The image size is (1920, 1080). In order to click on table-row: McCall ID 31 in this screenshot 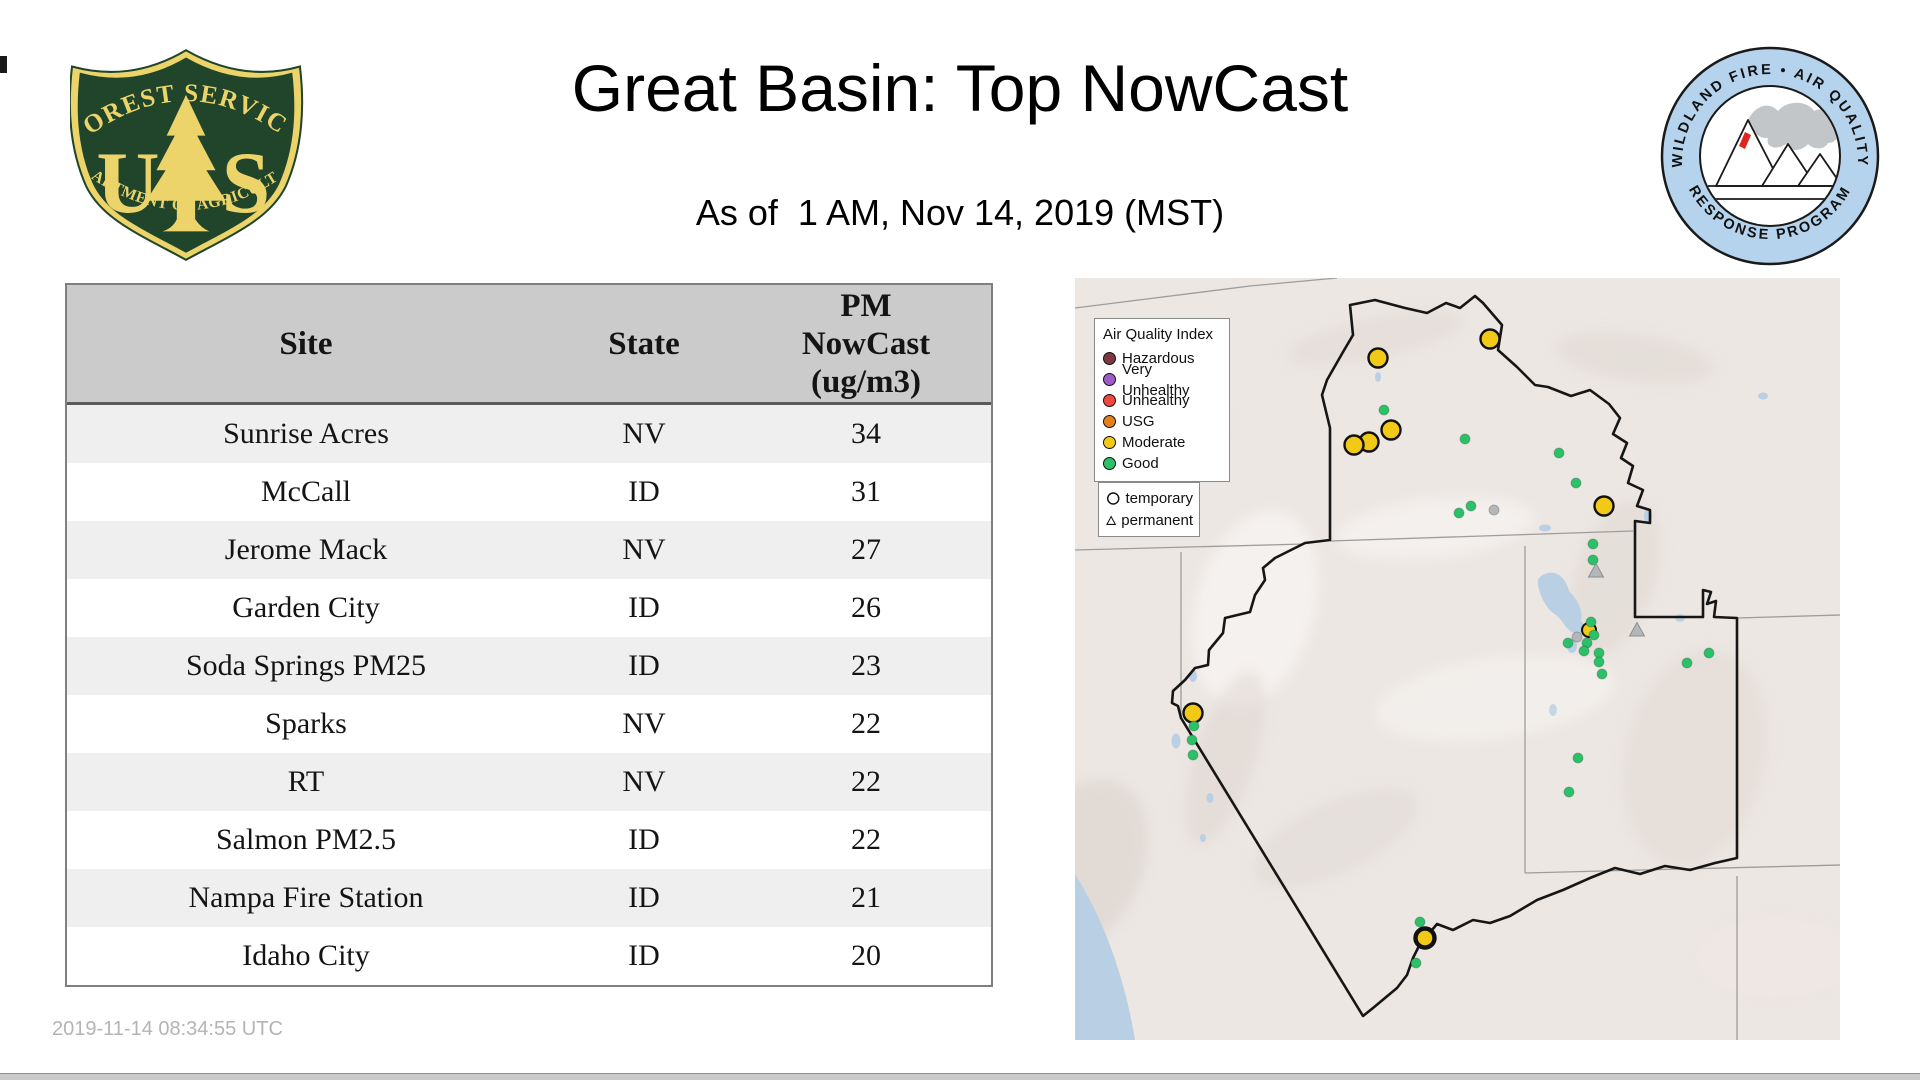, I will do `click(529, 492)`.